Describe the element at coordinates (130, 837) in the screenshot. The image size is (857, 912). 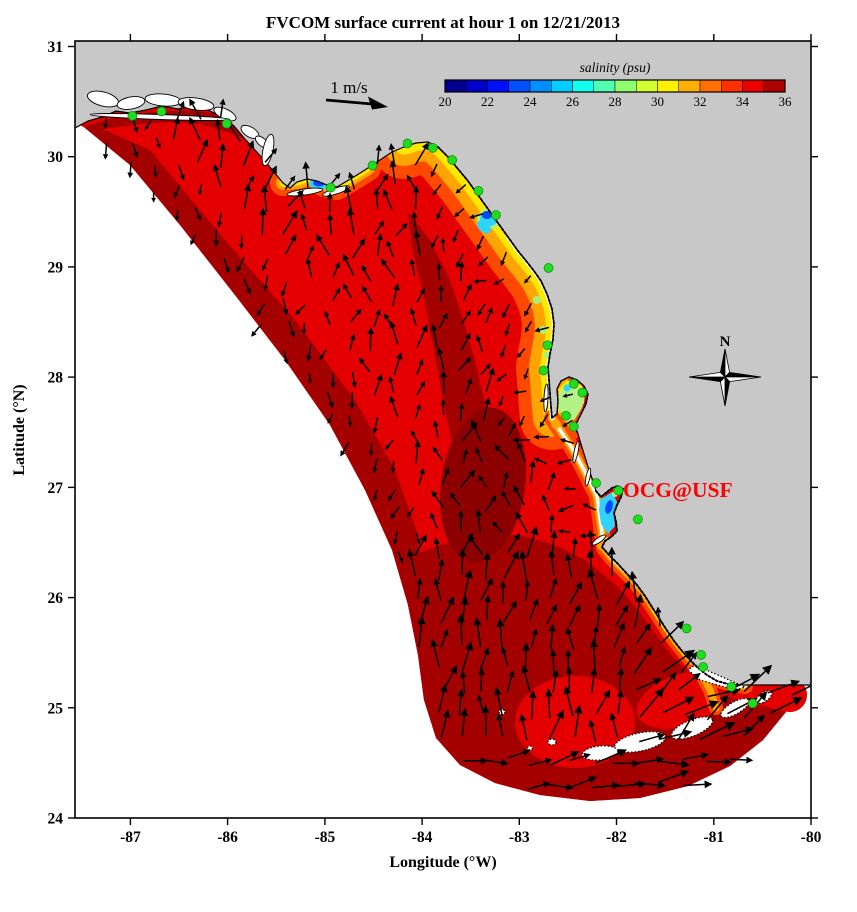
I see `x-tick-label: -87` at that location.